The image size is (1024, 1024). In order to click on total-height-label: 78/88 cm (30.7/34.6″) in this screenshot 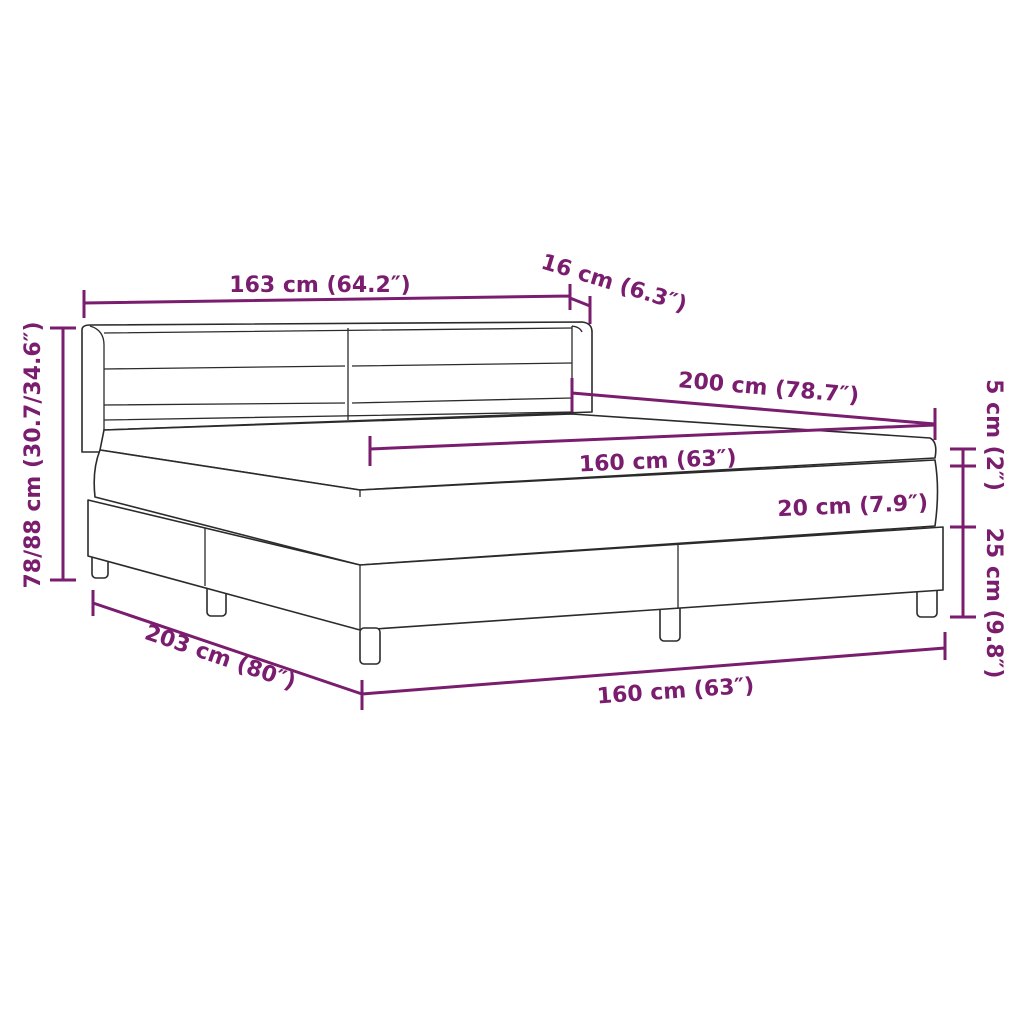, I will do `click(33, 454)`.